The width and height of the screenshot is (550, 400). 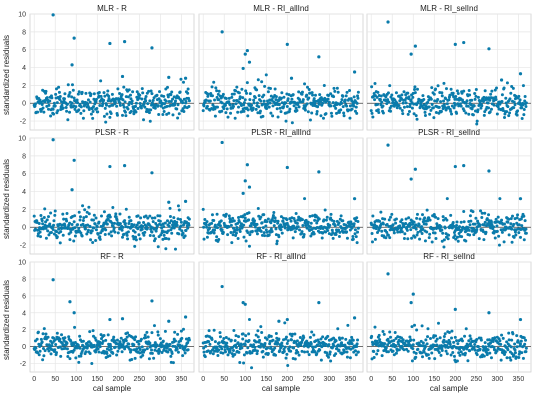 I want to click on x-tick-label: 50, so click(x=224, y=379).